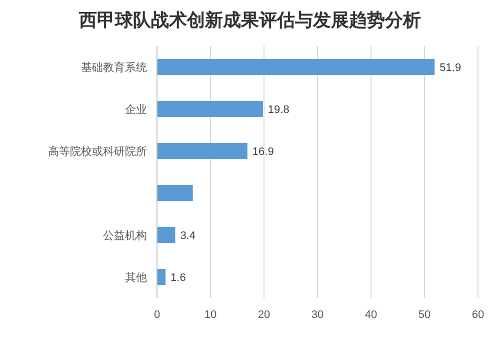  What do you see at coordinates (97, 151) in the screenshot?
I see `y-tick-label: 高等院校或科研院所` at bounding box center [97, 151].